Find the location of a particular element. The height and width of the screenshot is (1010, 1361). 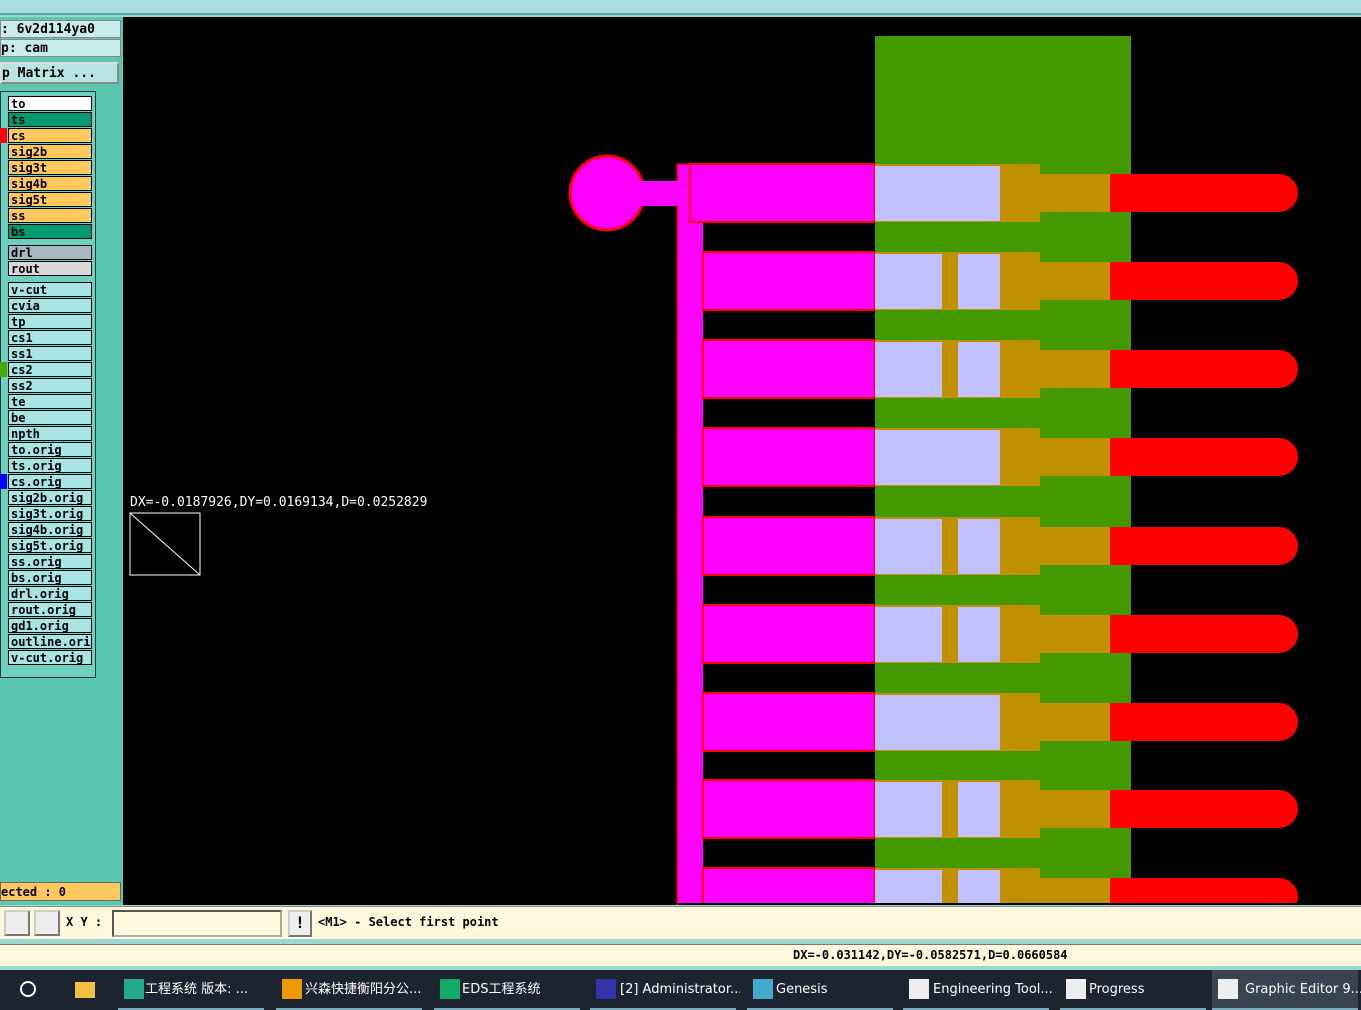

prompt: <M1> - Select first point is located at coordinates (408, 922).